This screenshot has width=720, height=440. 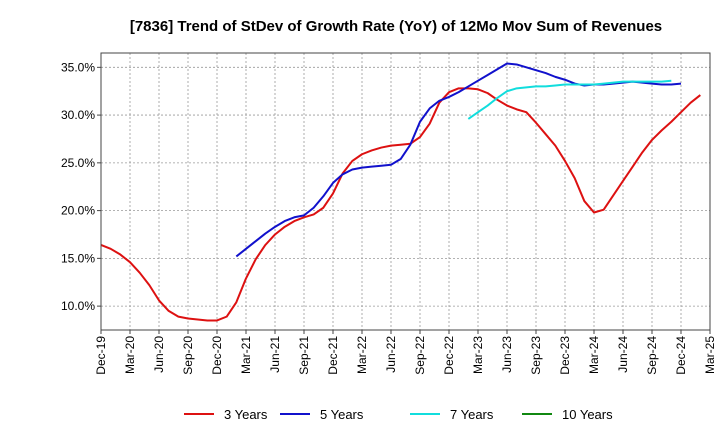 I want to click on legend-label-3-years: 3 Years, so click(x=246, y=414).